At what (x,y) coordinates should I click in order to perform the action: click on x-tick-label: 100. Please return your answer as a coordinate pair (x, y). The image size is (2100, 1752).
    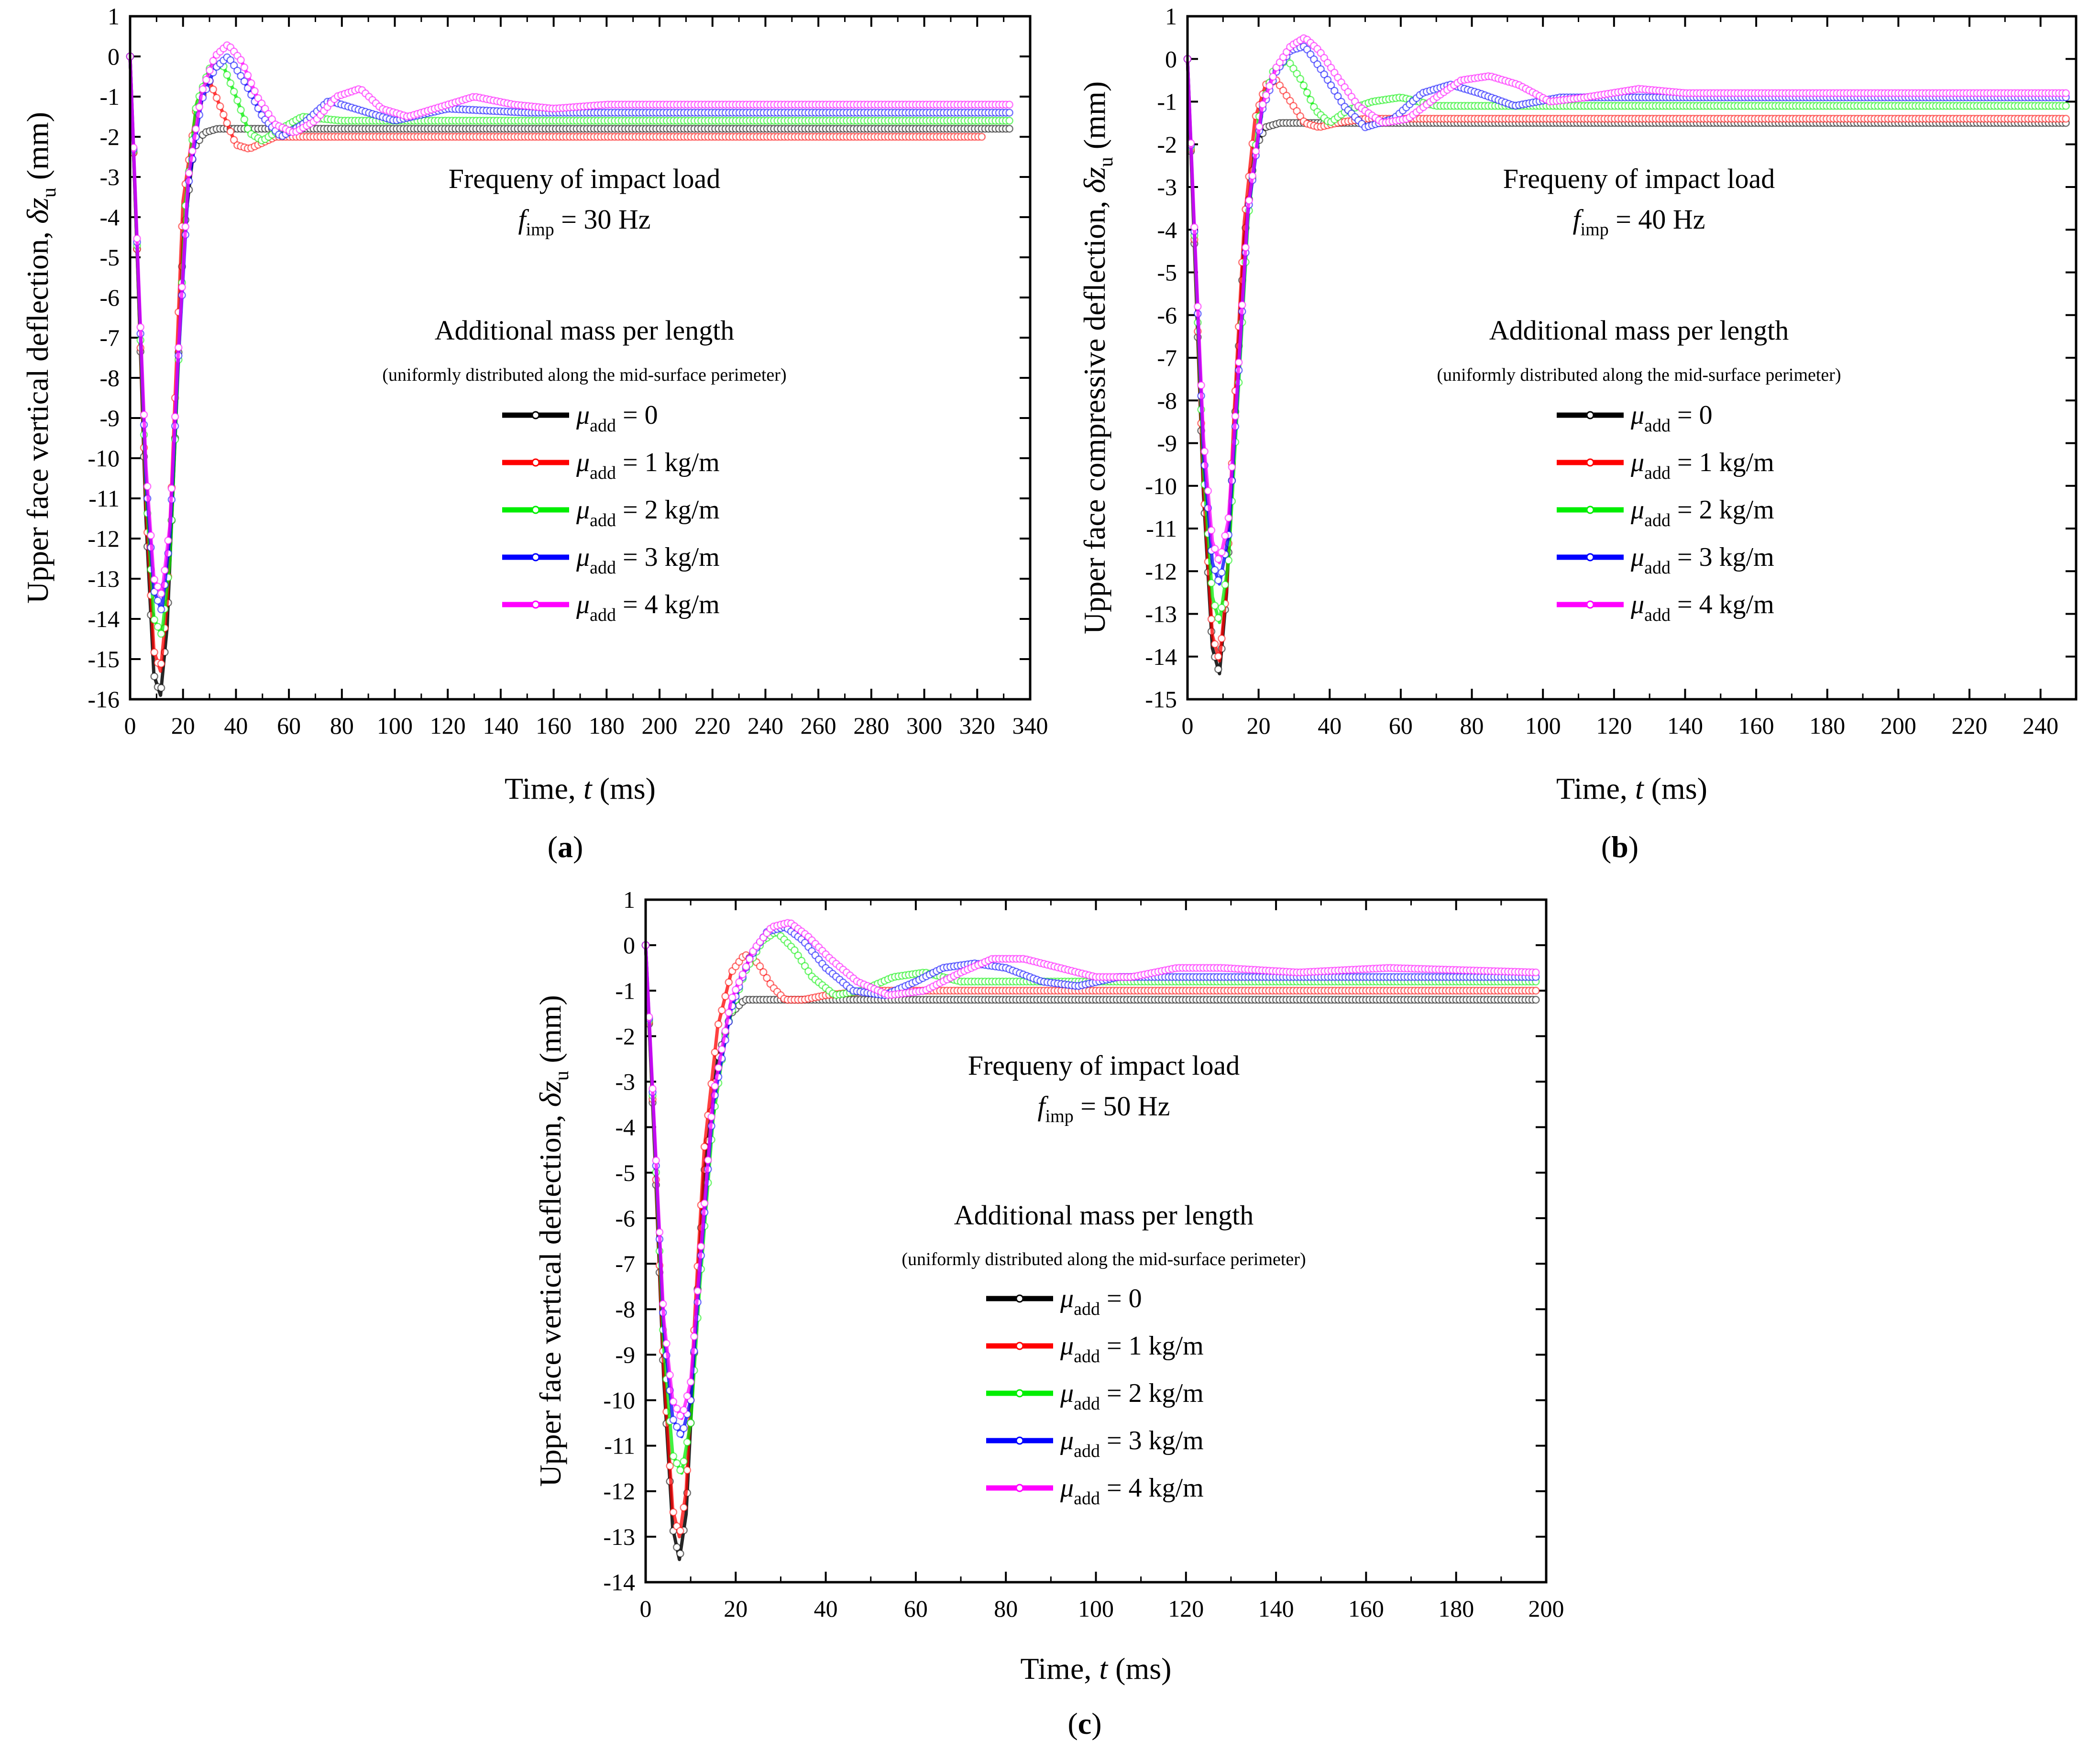
    Looking at the image, I should click on (395, 725).